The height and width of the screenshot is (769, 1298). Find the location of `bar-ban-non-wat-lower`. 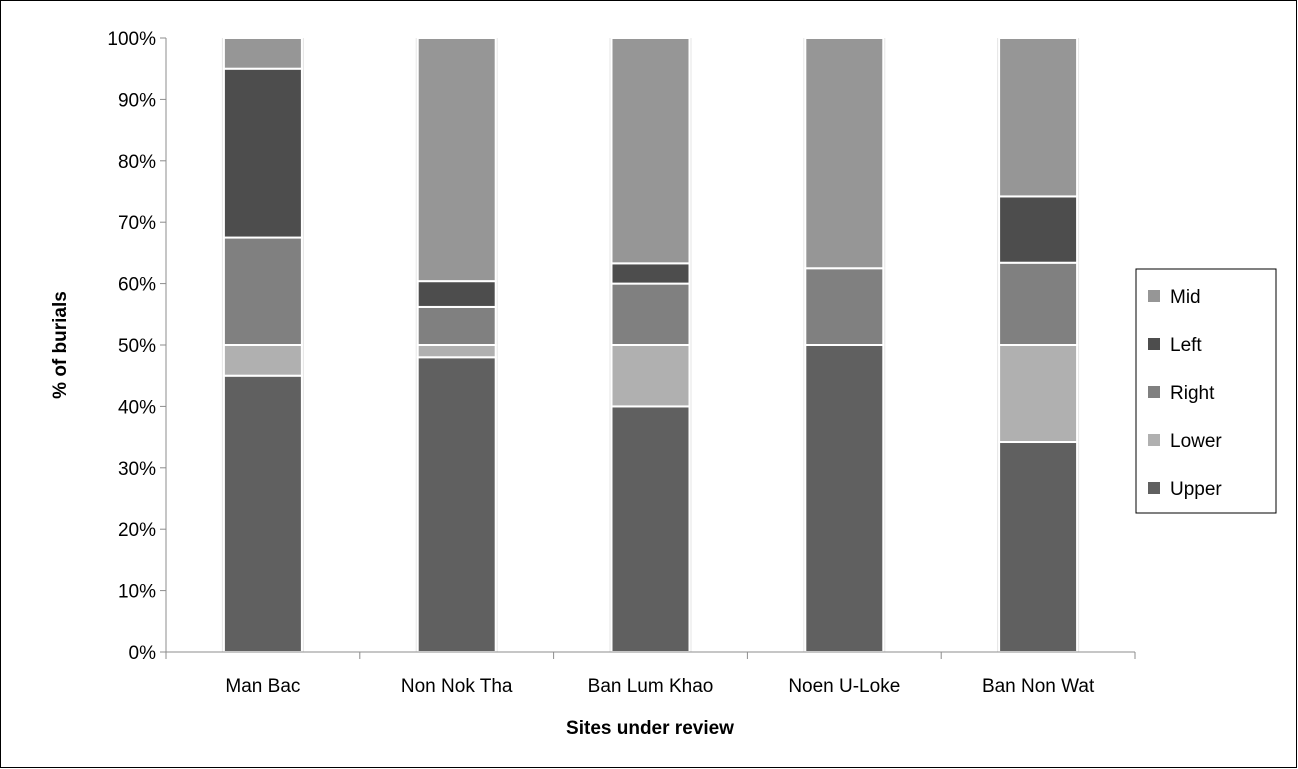

bar-ban-non-wat-lower is located at coordinates (1038, 394).